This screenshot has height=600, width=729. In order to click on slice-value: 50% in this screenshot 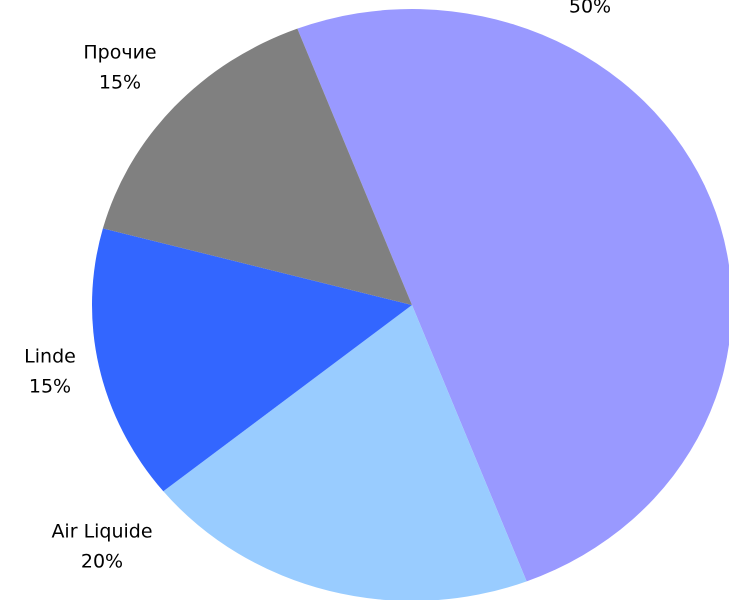, I will do `click(590, 9)`.